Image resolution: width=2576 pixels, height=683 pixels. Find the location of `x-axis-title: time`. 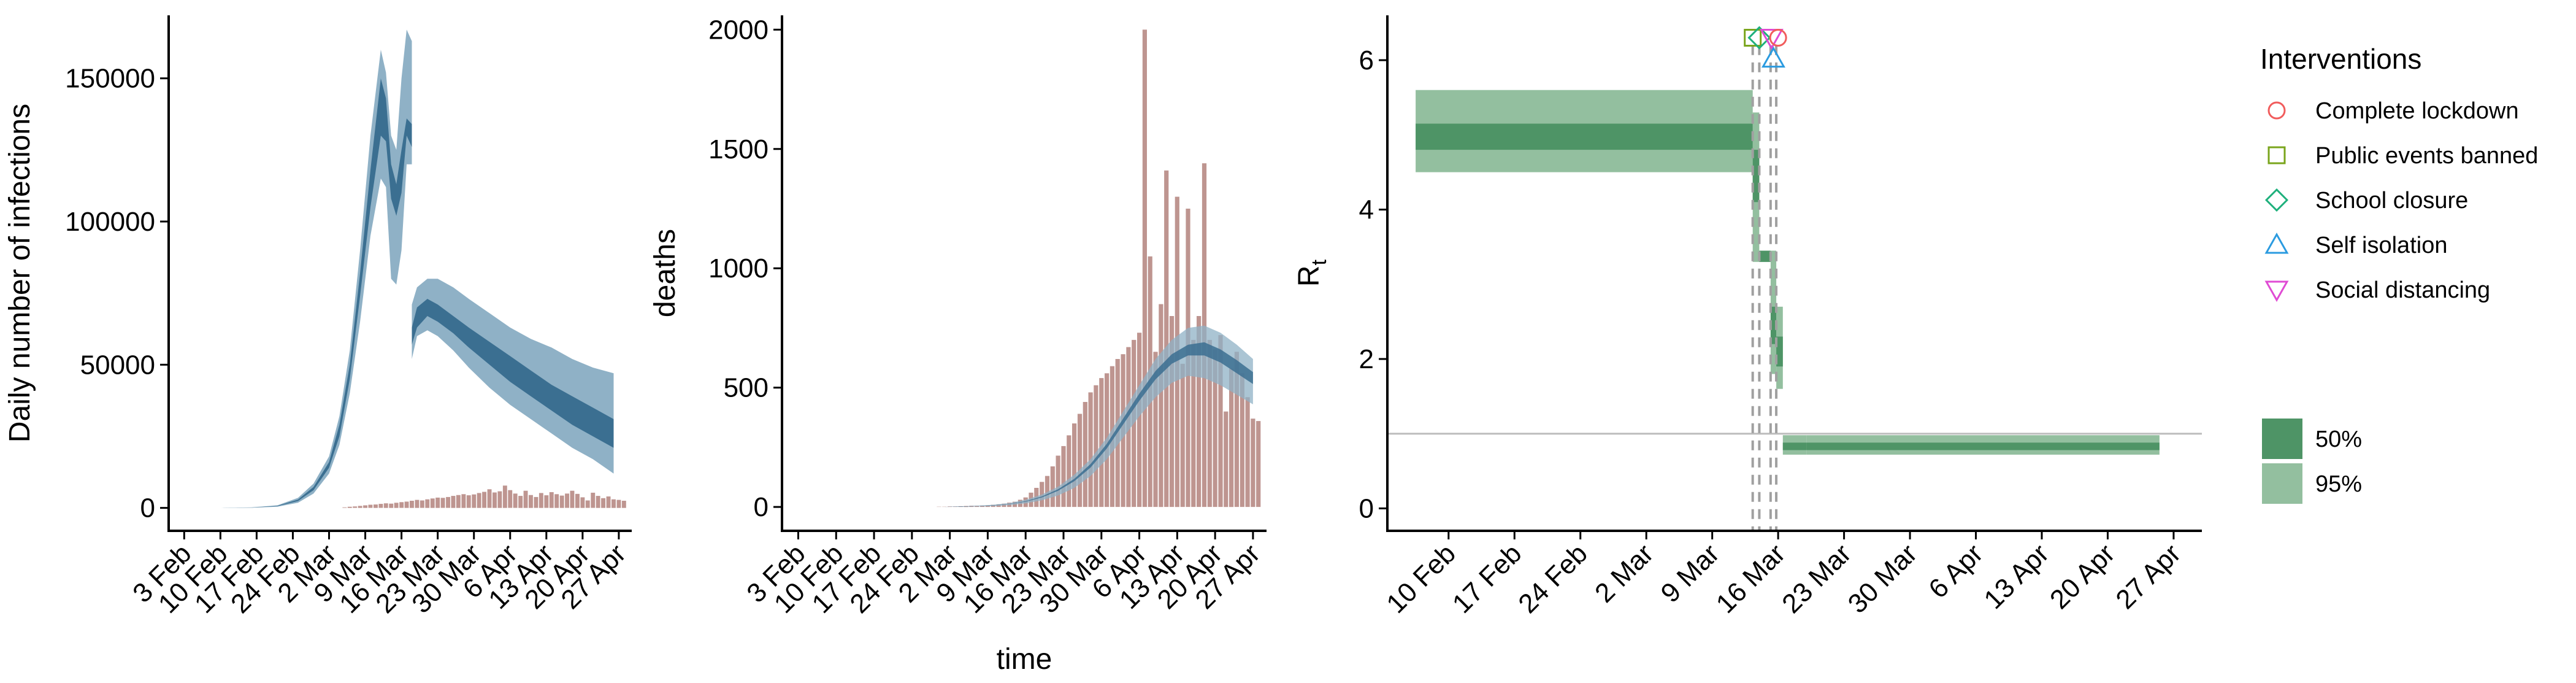

x-axis-title: time is located at coordinates (1024, 659).